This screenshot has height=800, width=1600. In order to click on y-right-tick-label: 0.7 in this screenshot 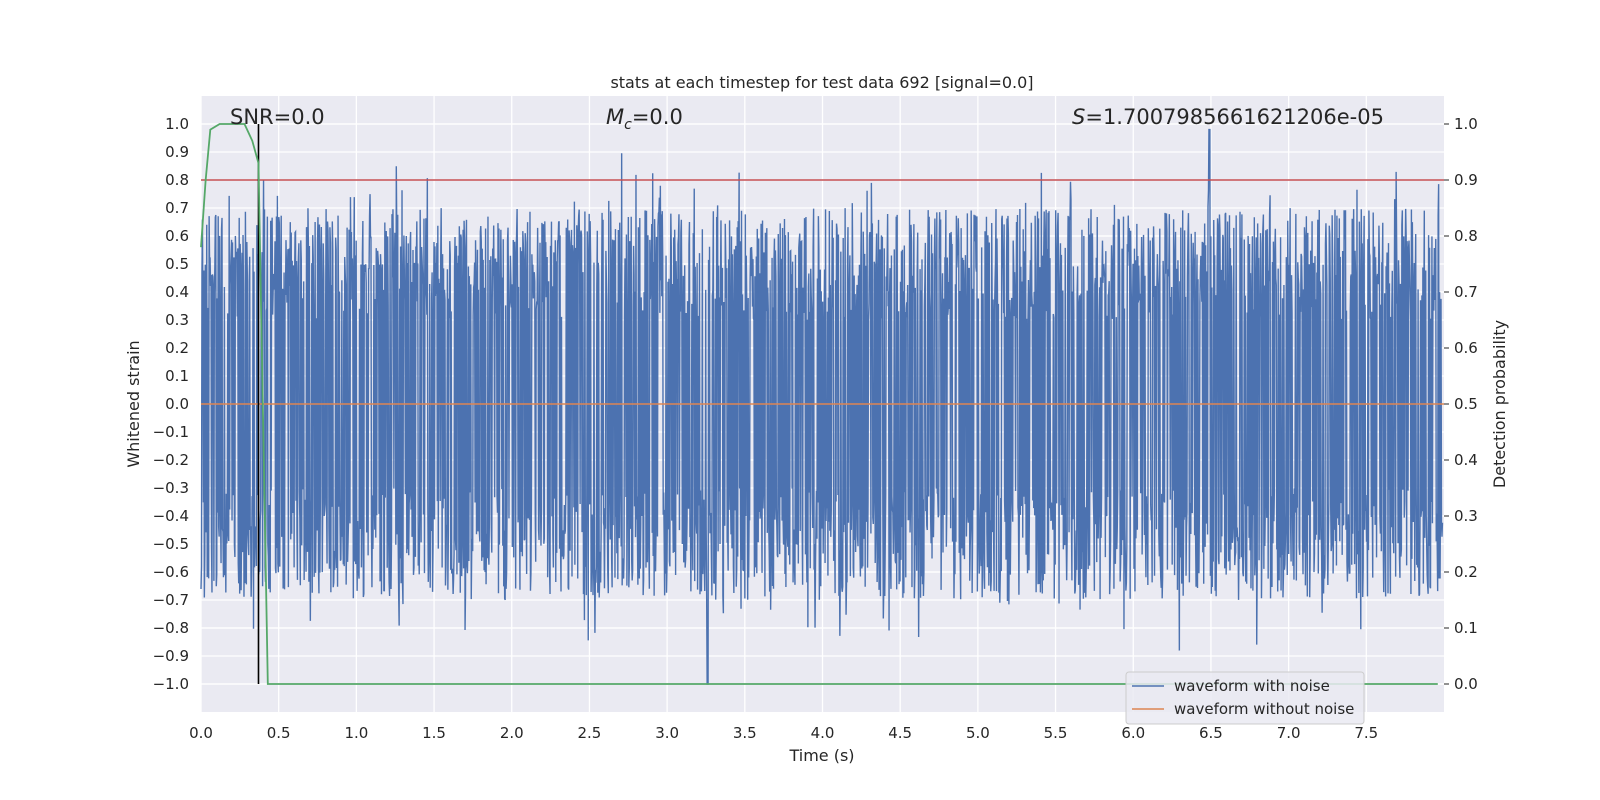, I will do `click(1466, 292)`.